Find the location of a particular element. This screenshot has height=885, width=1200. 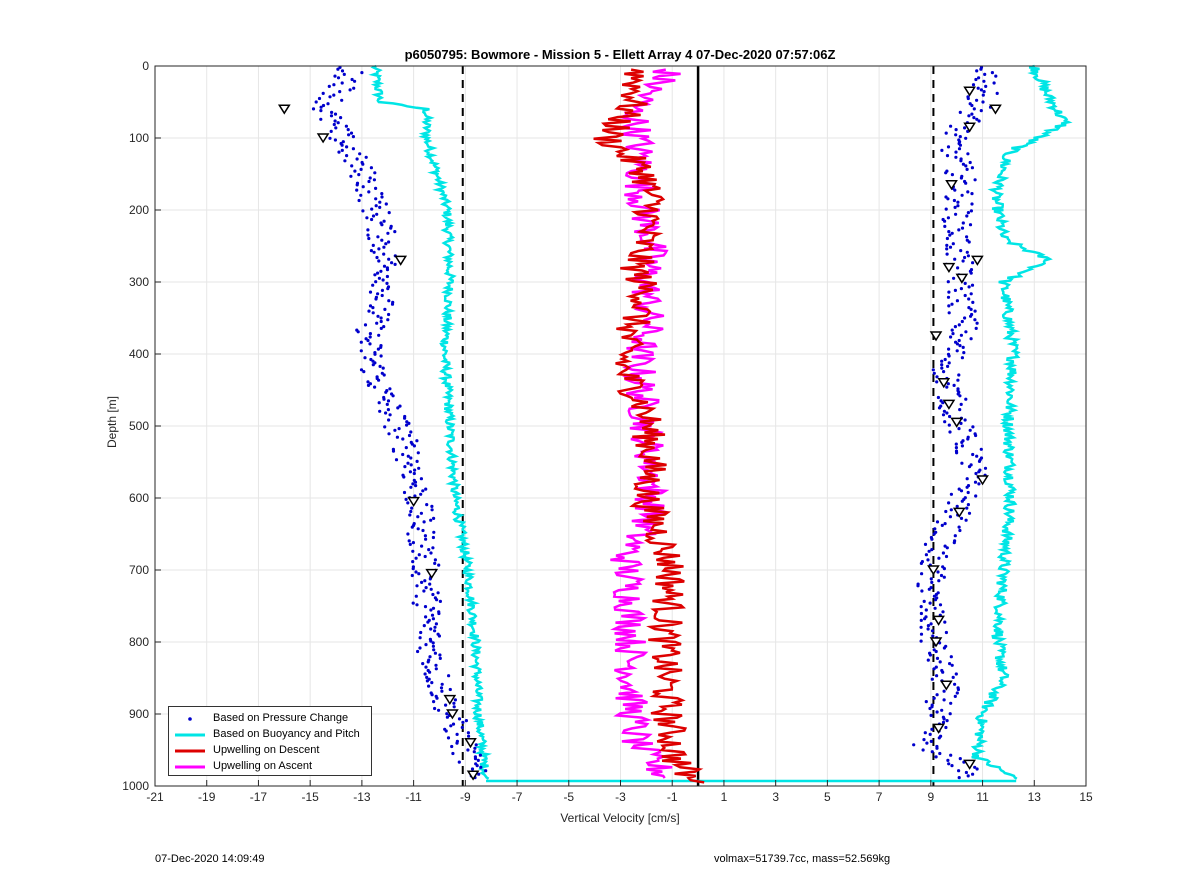

legend-label-descent: Upwelling on Descent is located at coordinates (266, 750).